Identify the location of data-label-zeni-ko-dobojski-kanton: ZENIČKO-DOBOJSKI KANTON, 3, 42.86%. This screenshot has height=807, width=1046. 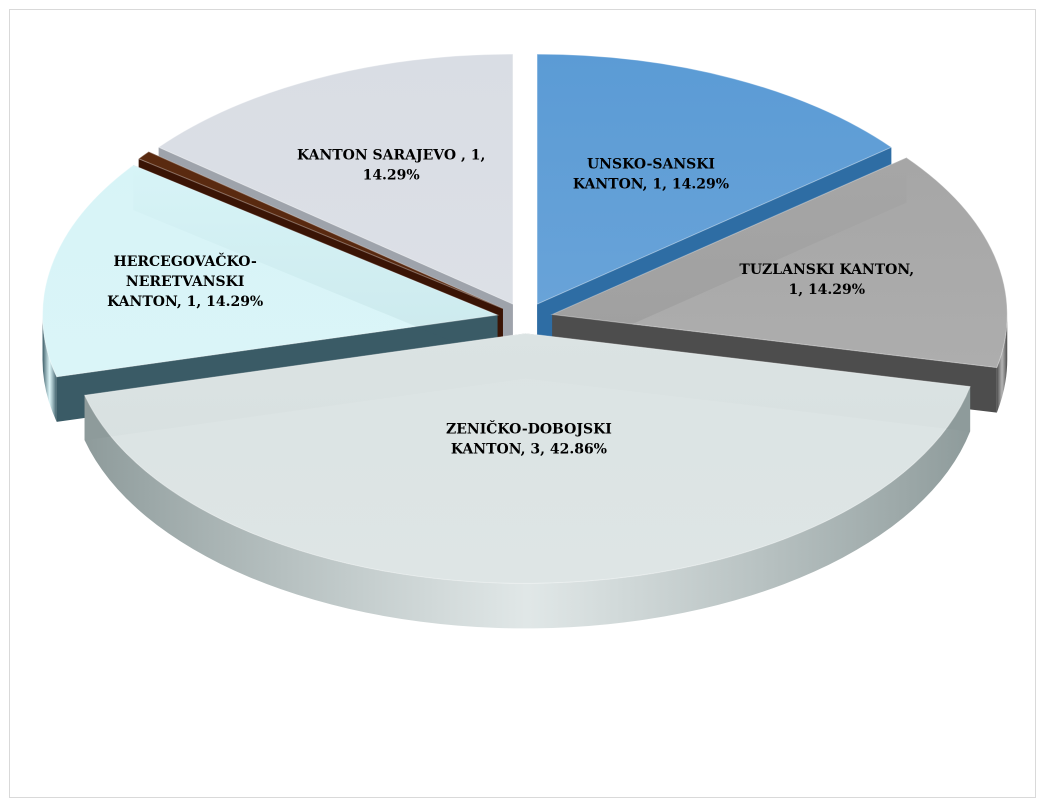
(529, 438).